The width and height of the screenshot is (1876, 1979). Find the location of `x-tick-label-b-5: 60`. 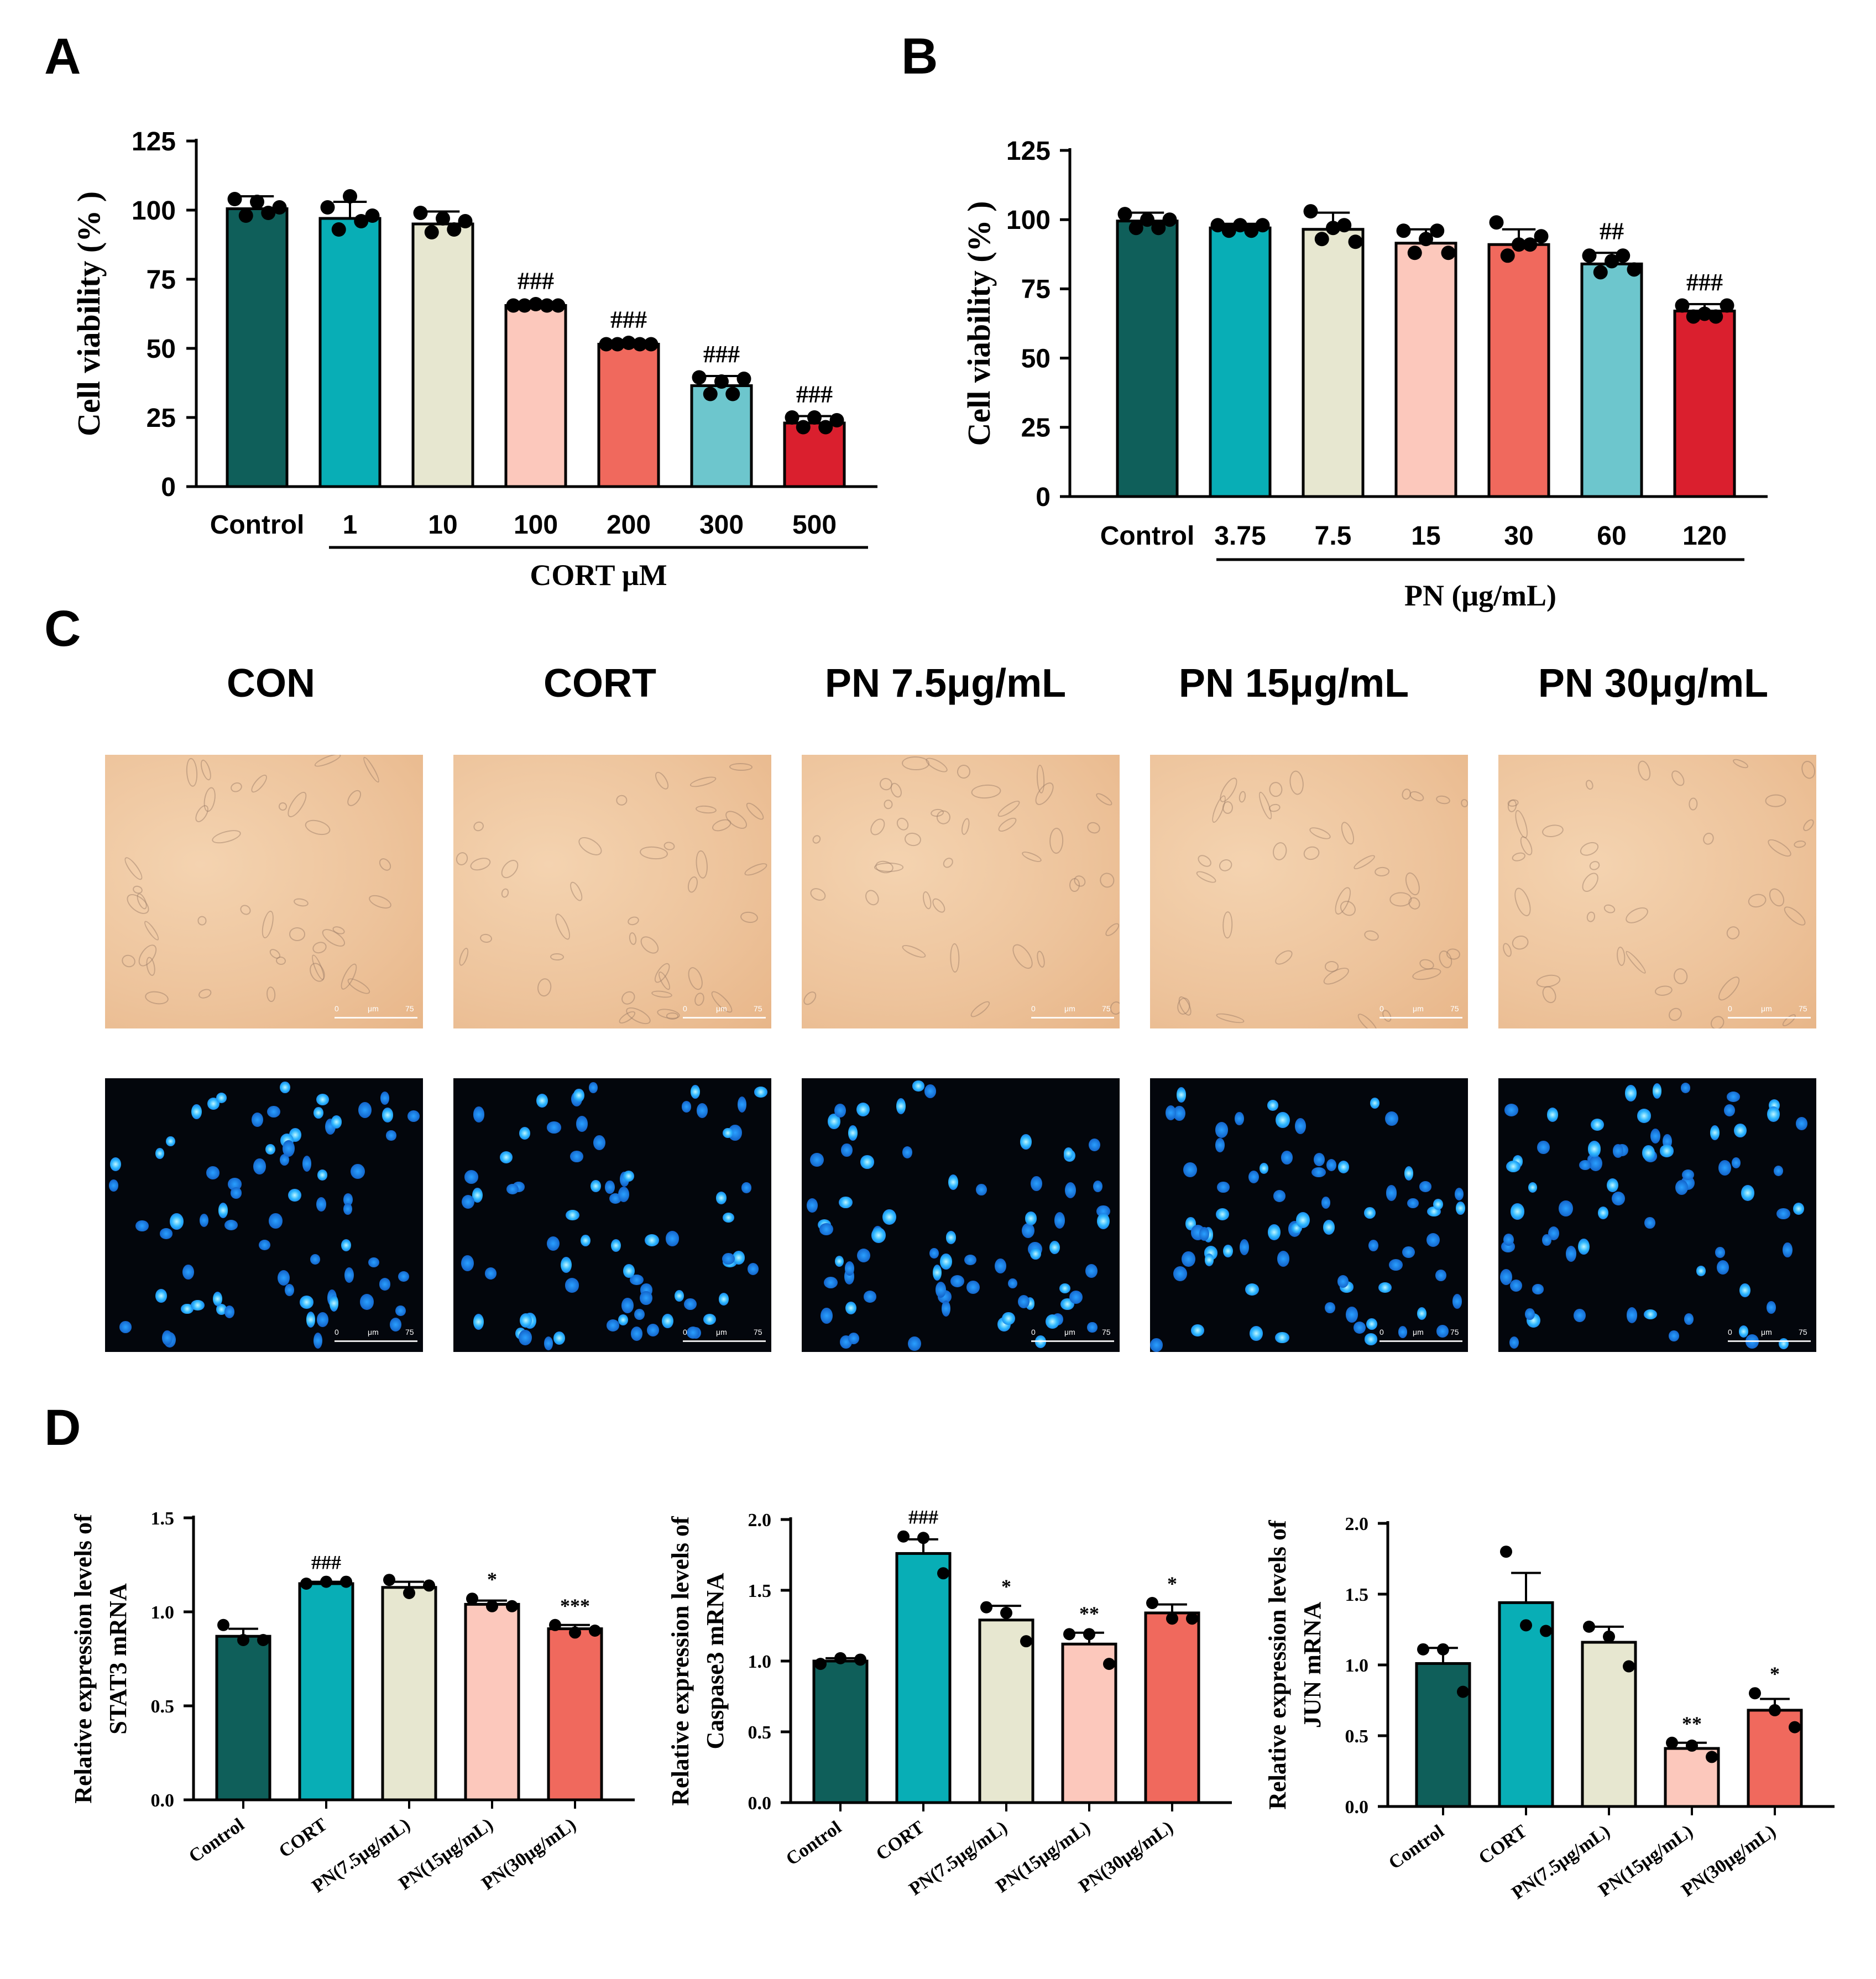

x-tick-label-b-5: 60 is located at coordinates (1611, 536).